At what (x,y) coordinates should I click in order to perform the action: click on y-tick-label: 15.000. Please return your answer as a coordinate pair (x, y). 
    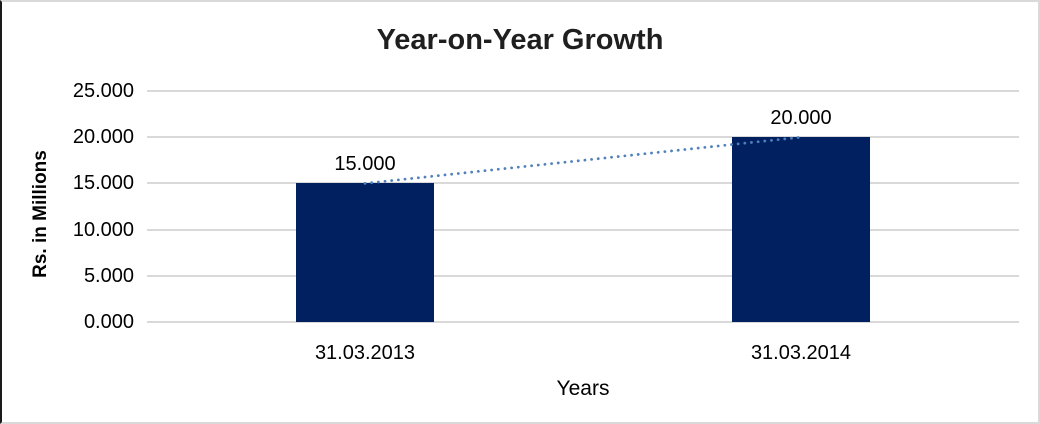
    Looking at the image, I should click on (103, 183).